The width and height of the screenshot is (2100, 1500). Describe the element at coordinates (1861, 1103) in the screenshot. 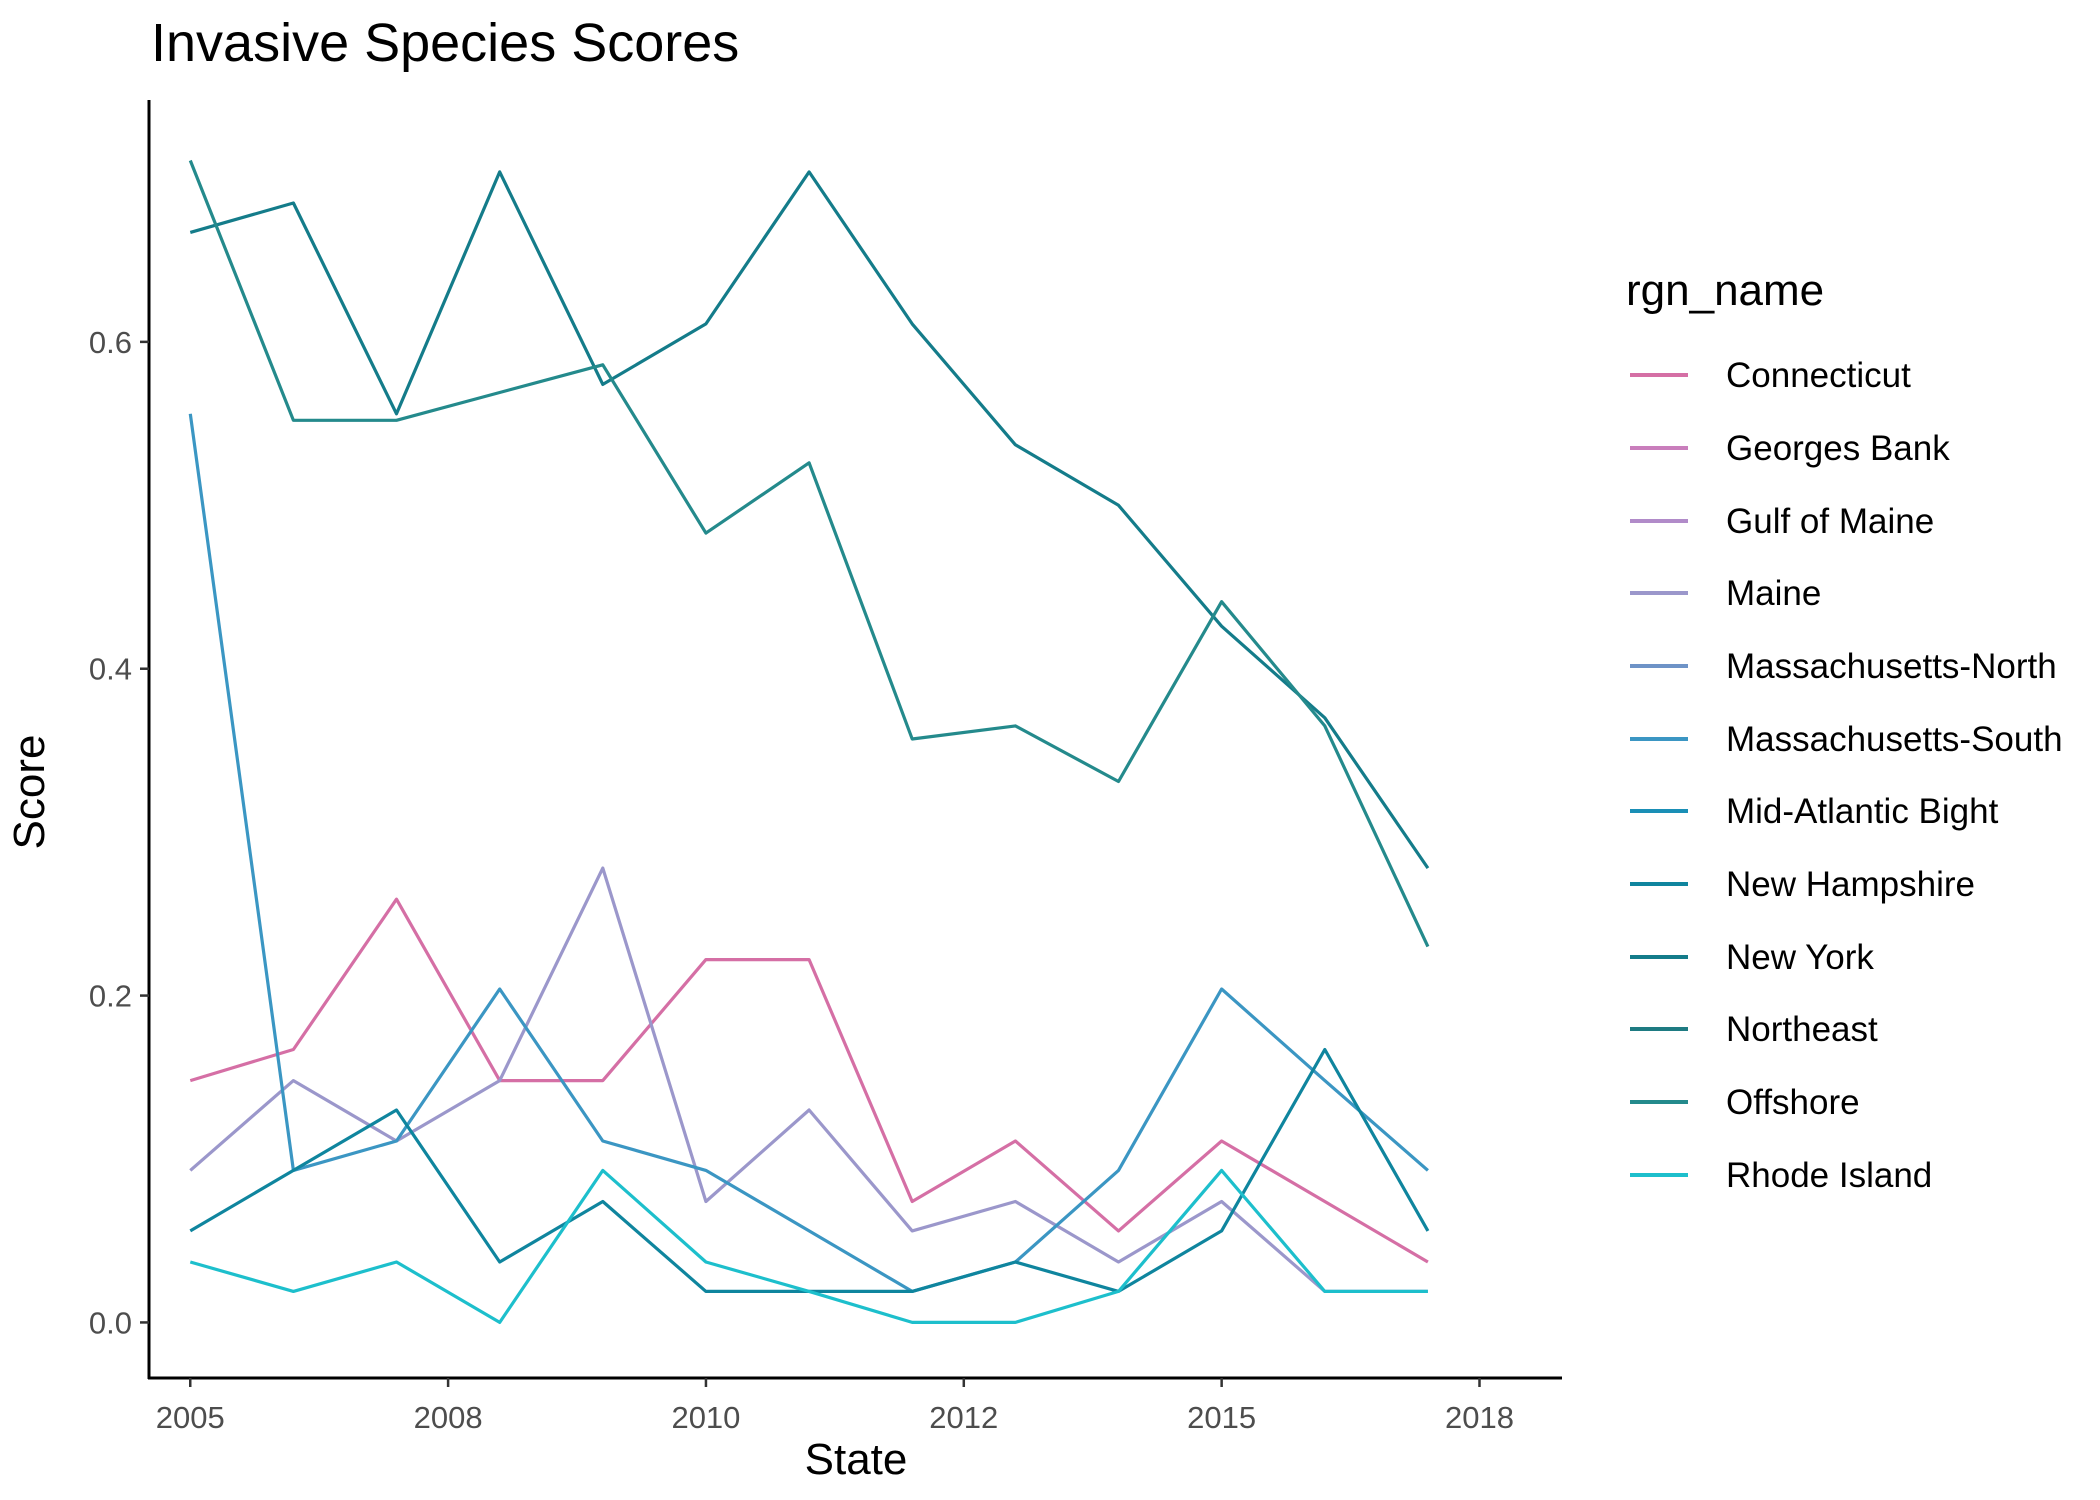

I see `legend-item-offshore: Offshore` at that location.